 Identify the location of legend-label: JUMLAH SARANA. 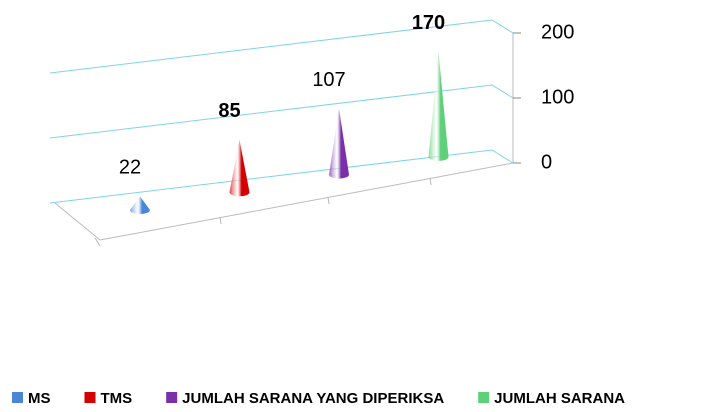
(559, 398).